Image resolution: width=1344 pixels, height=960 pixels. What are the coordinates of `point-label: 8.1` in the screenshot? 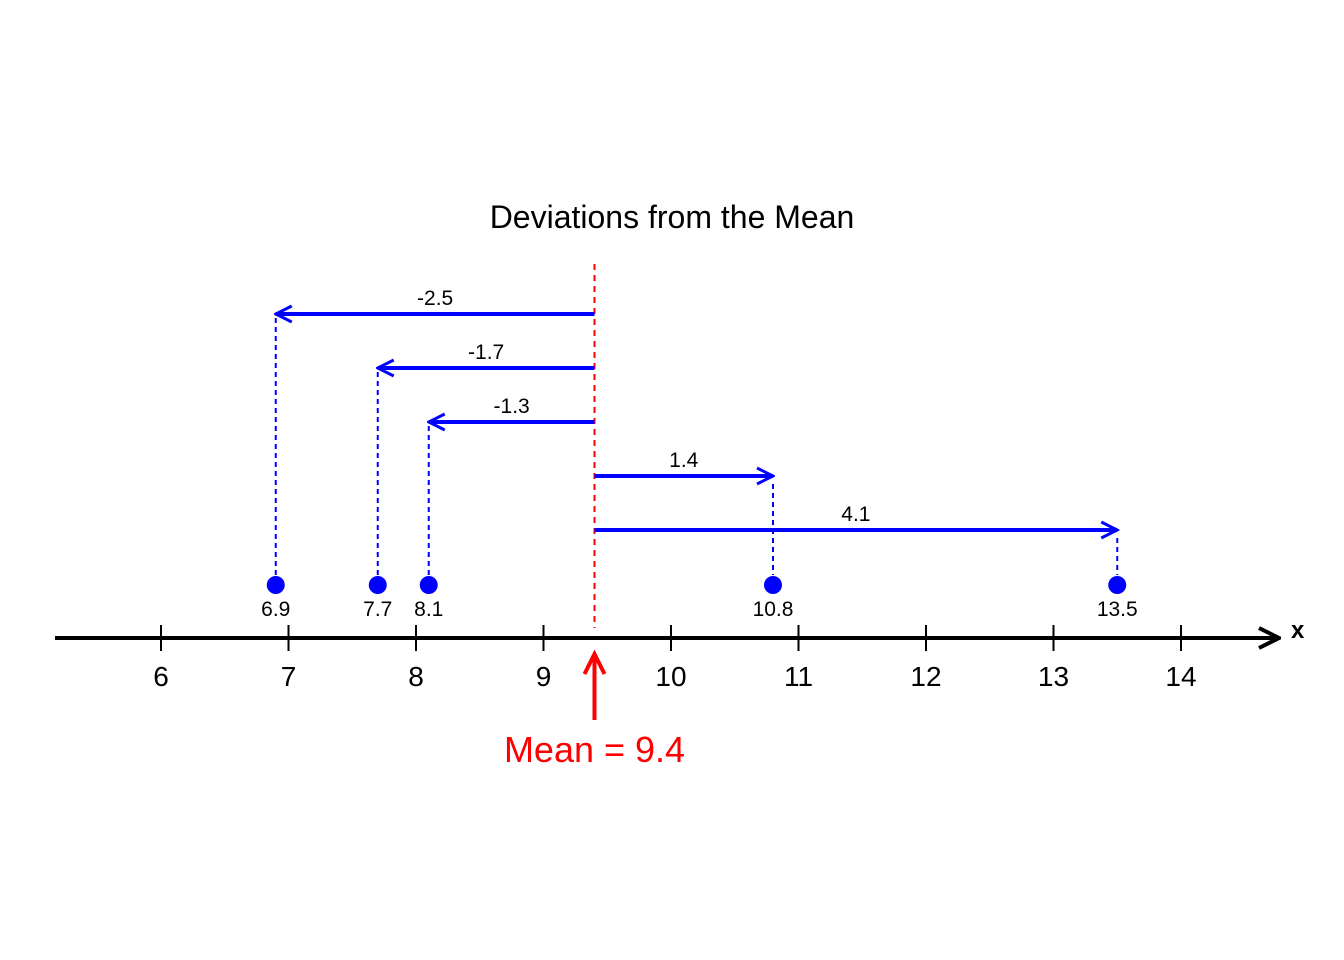 It's located at (428, 609).